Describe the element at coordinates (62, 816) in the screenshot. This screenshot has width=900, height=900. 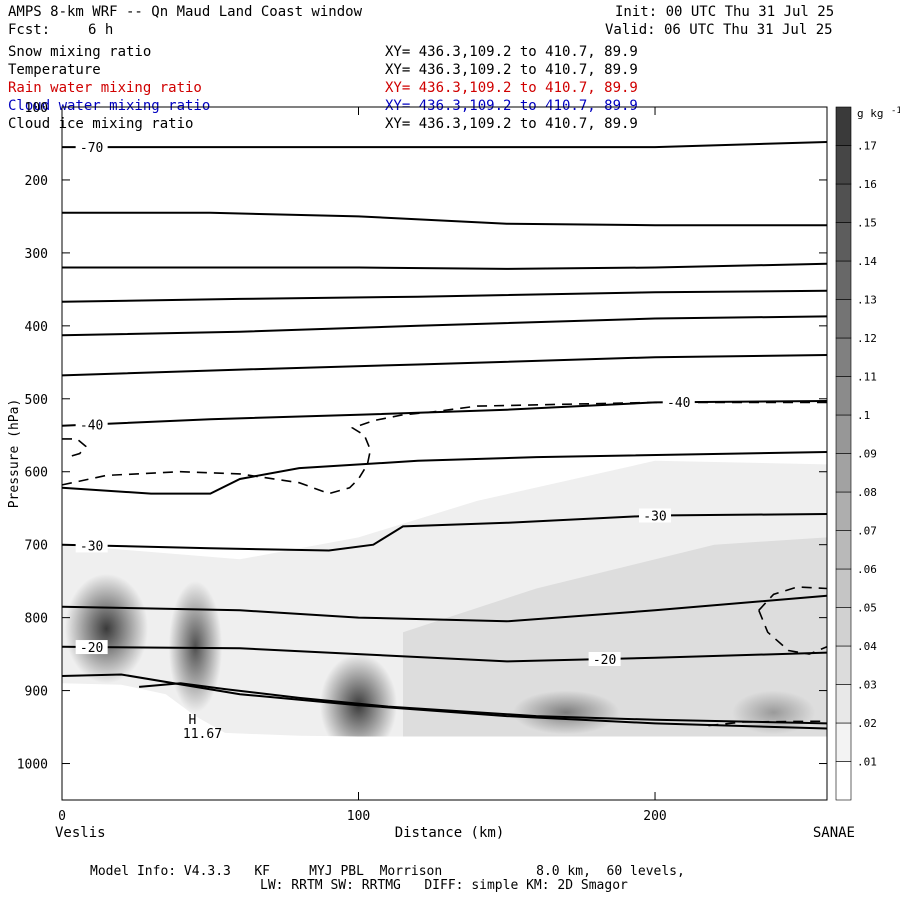
I see `x-tick-label: 0` at that location.